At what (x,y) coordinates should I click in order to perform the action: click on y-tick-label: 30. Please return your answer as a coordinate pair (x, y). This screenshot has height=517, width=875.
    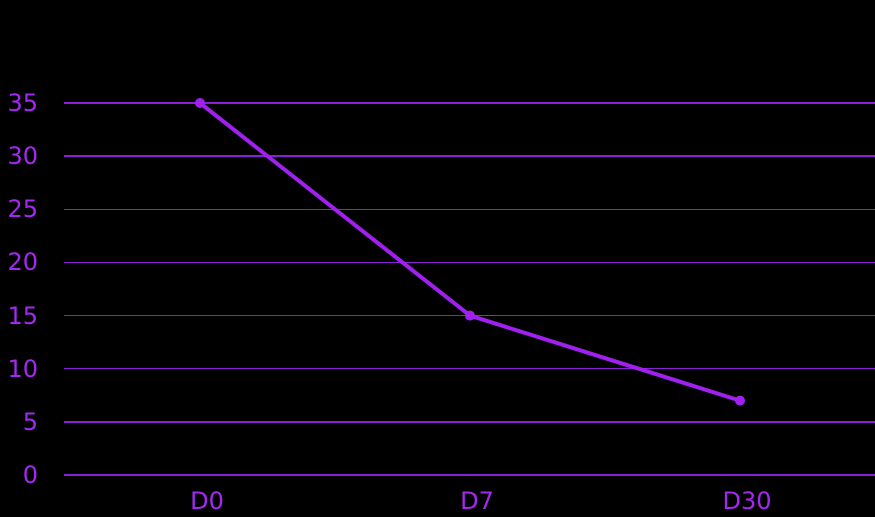
    Looking at the image, I should click on (22, 156).